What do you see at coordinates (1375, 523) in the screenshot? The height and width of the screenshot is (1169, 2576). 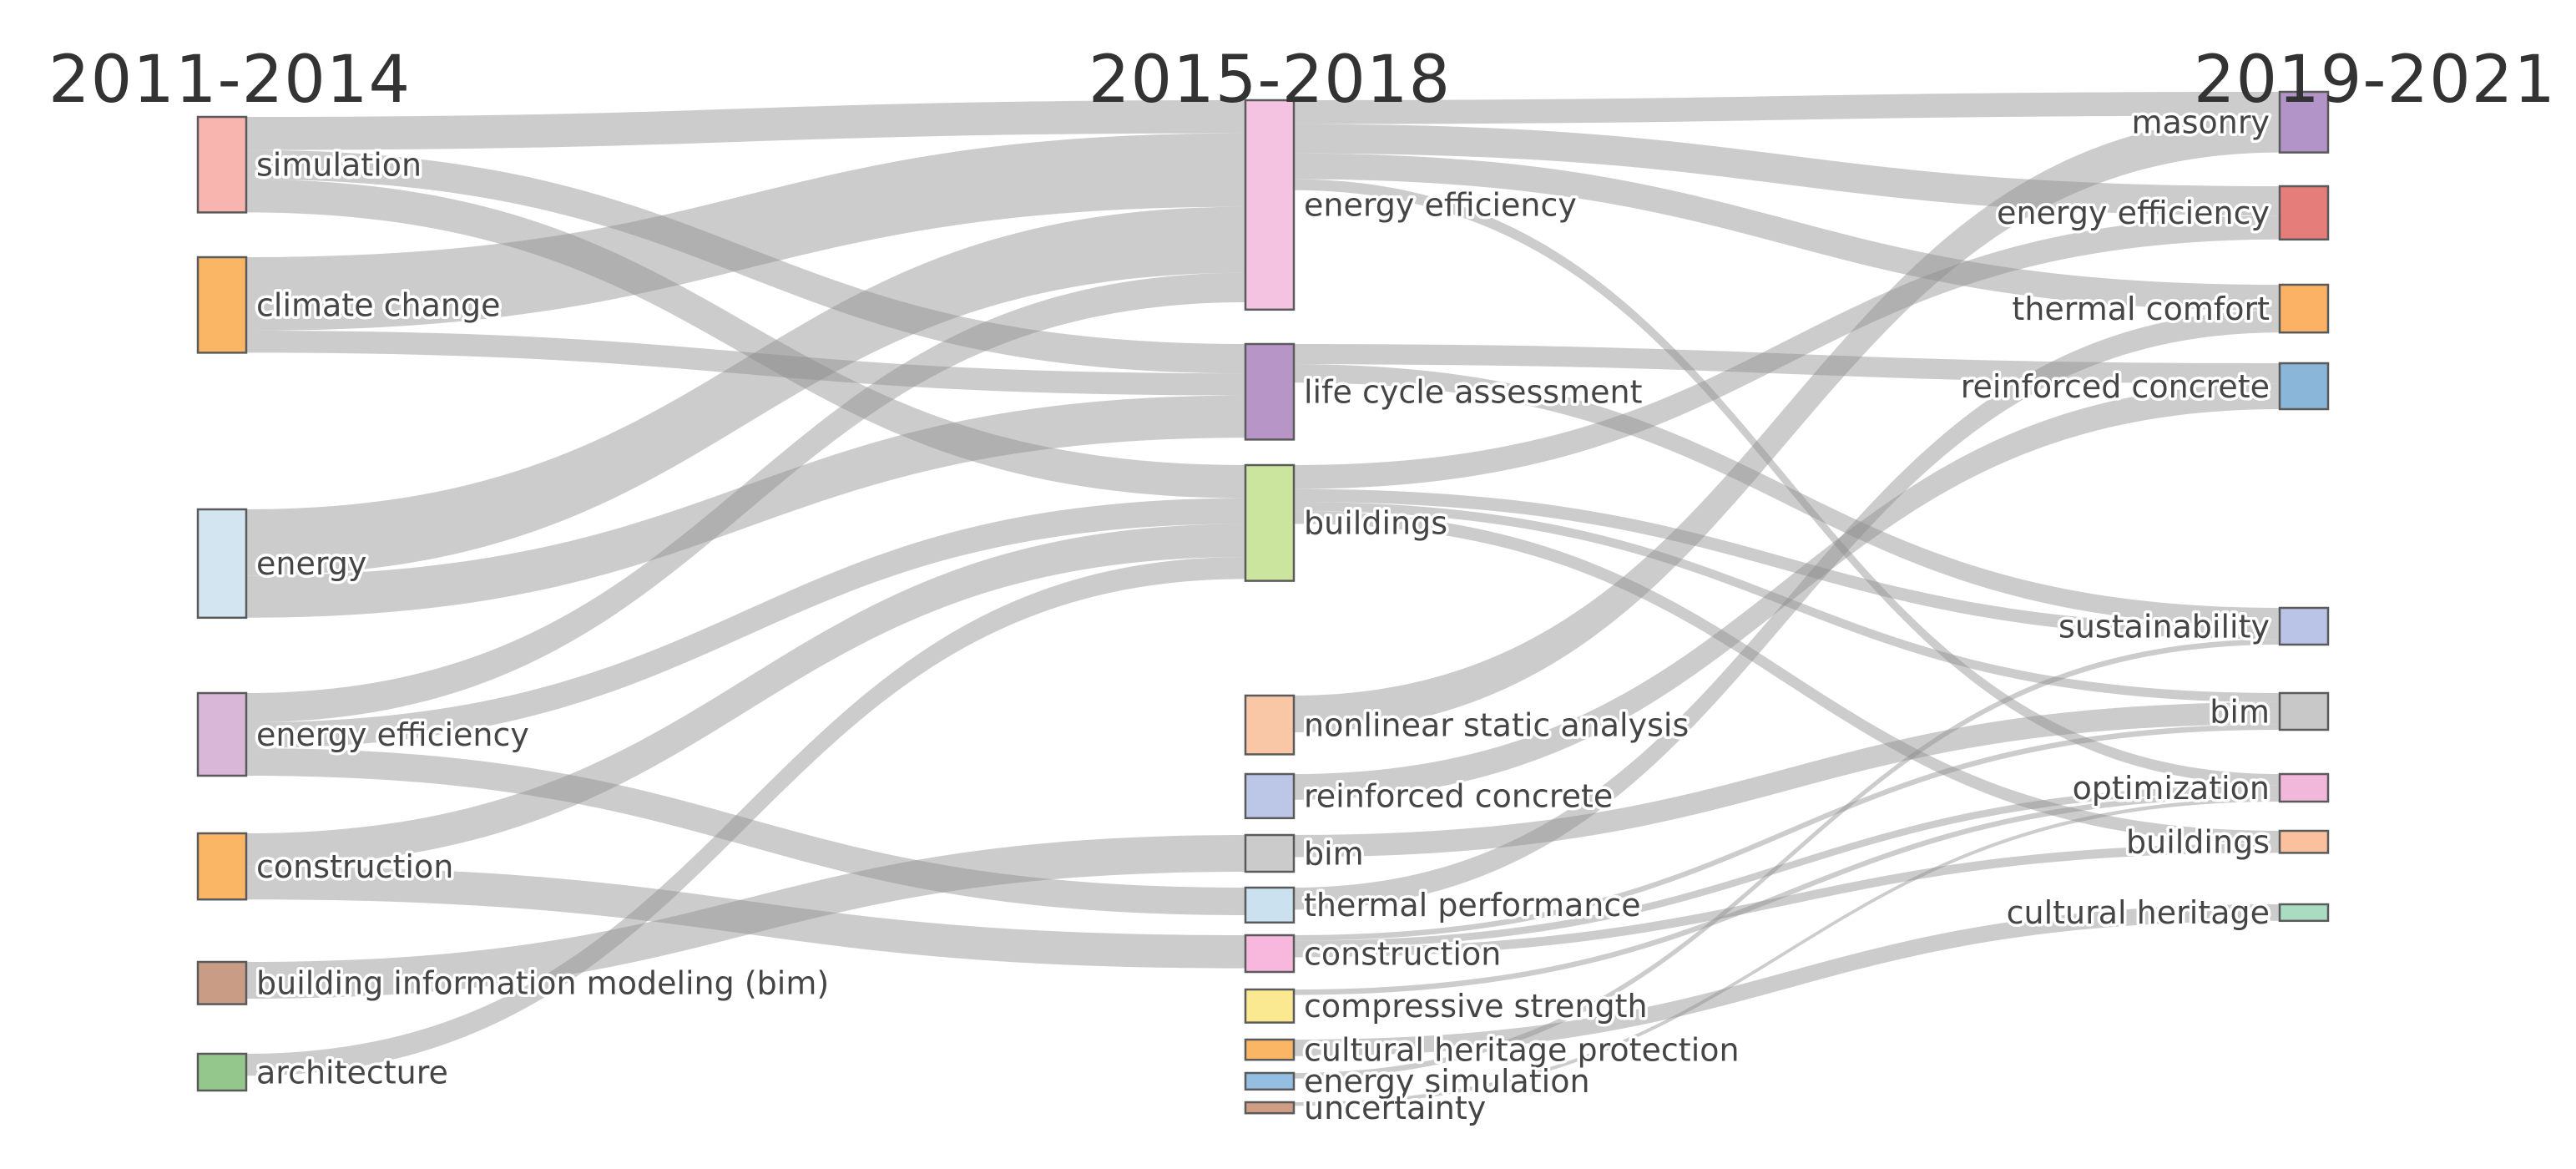 I see `node-label-b15: buildings` at bounding box center [1375, 523].